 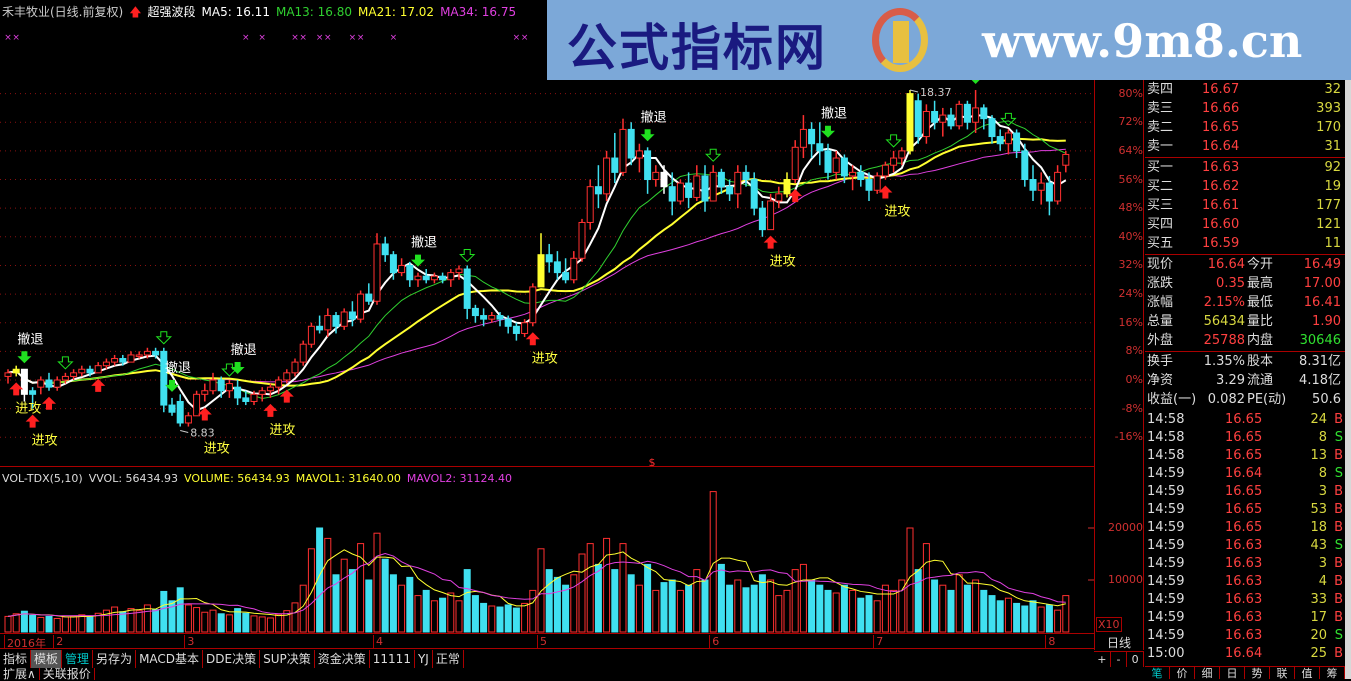 I want to click on volume-multiplier: X10, so click(x=1109, y=624).